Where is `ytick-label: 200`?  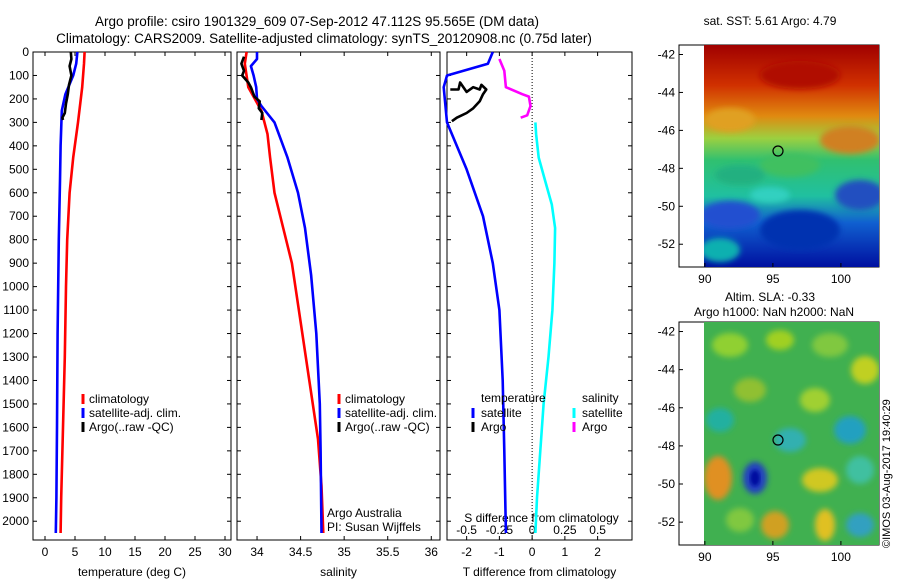
ytick-label: 200 is located at coordinates (19, 99).